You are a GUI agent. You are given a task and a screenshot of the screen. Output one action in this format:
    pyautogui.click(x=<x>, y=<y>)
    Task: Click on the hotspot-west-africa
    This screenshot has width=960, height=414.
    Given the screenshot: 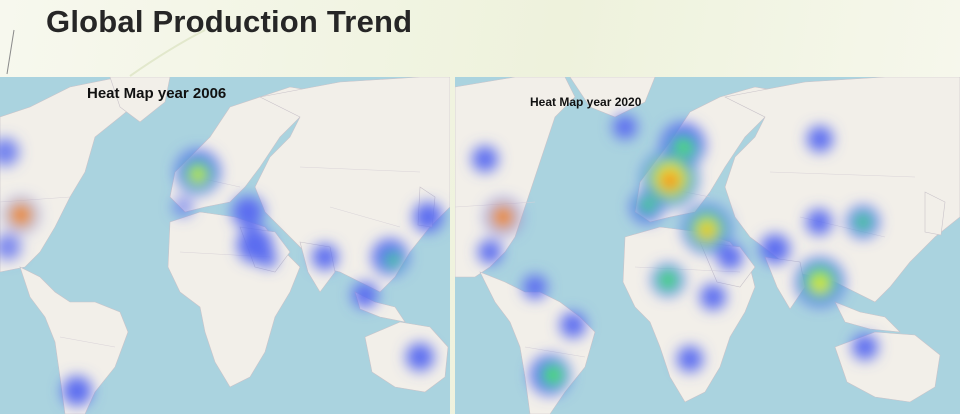 What is the action you would take?
    pyautogui.click(x=668, y=280)
    